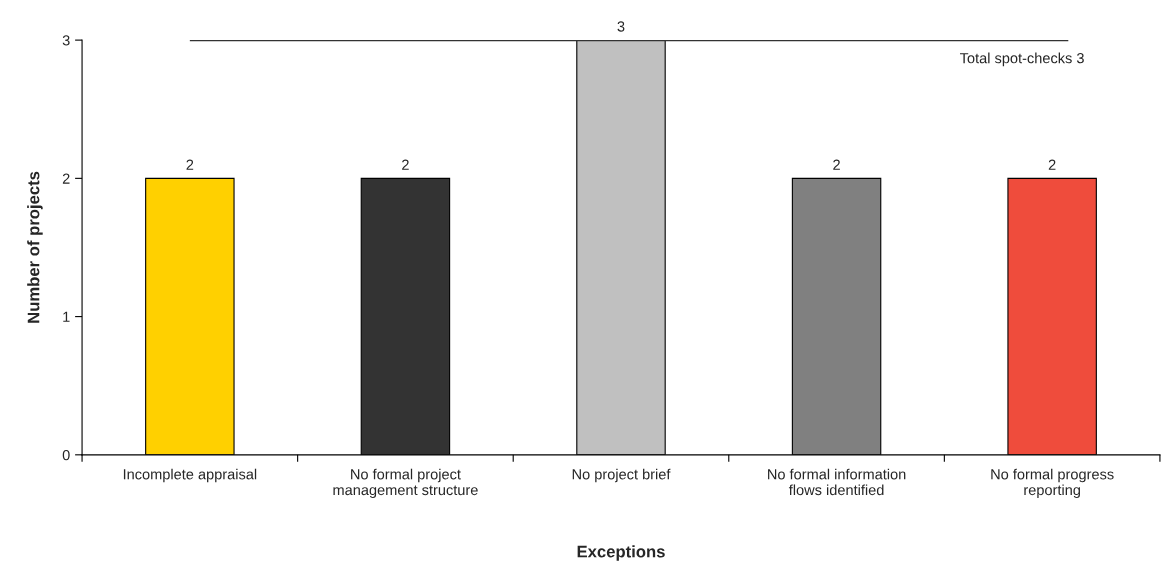 This screenshot has height=565, width=1164. Describe the element at coordinates (190, 475) in the screenshot. I see `x-tick-label: Incomplete appraisal` at that location.